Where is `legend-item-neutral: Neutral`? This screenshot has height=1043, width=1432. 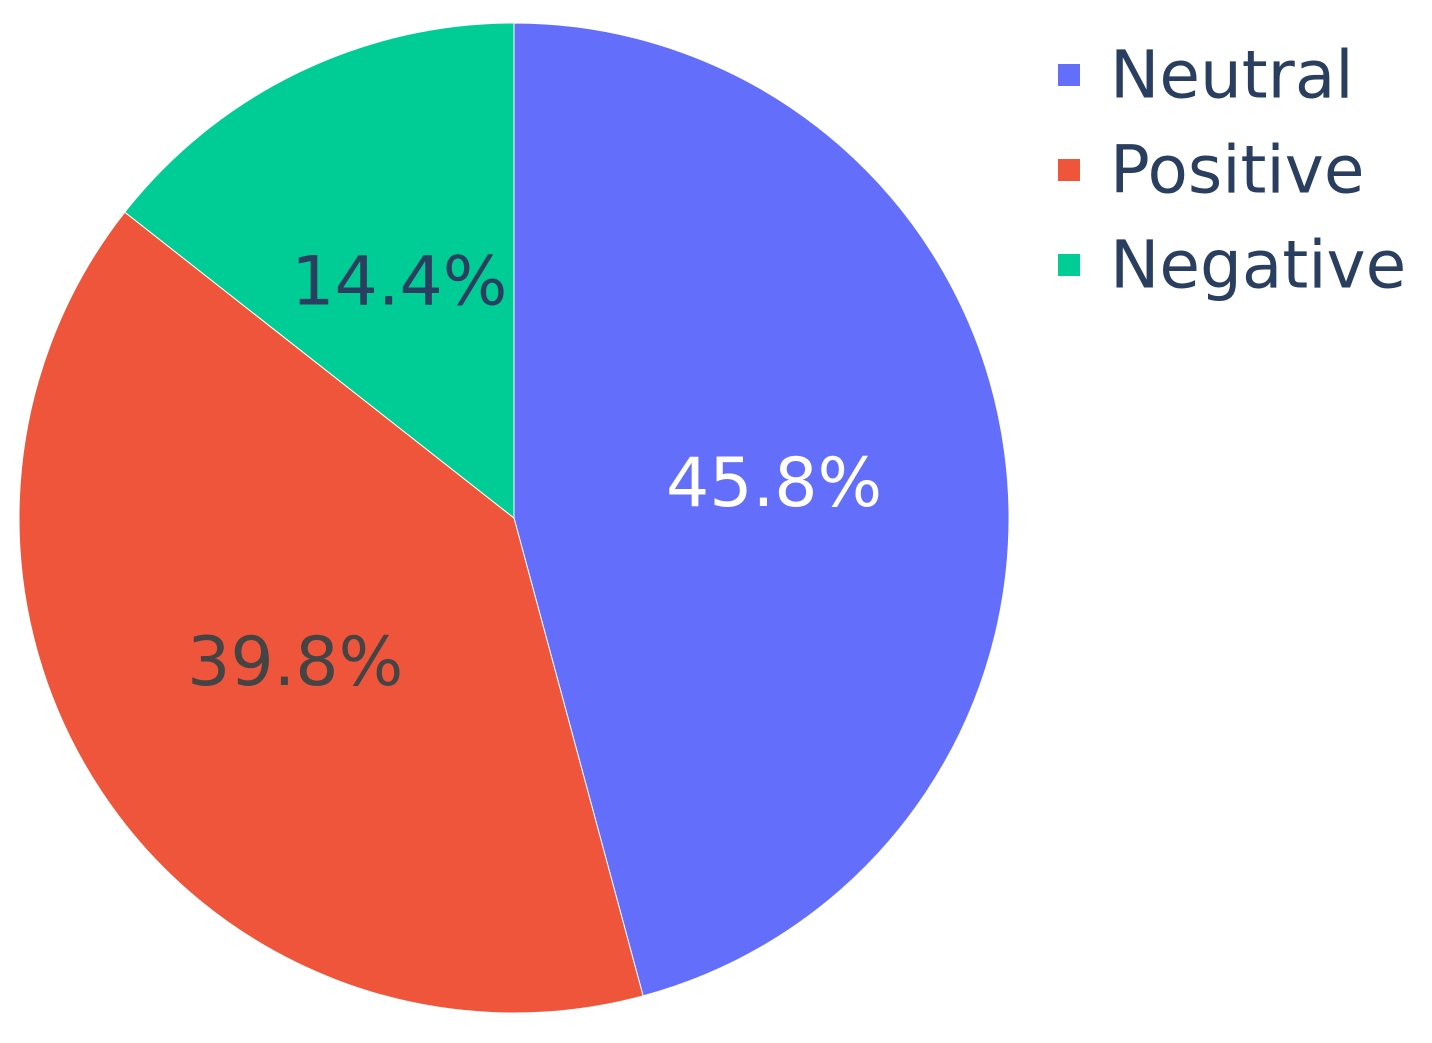
legend-item-neutral: Neutral is located at coordinates (1206, 75).